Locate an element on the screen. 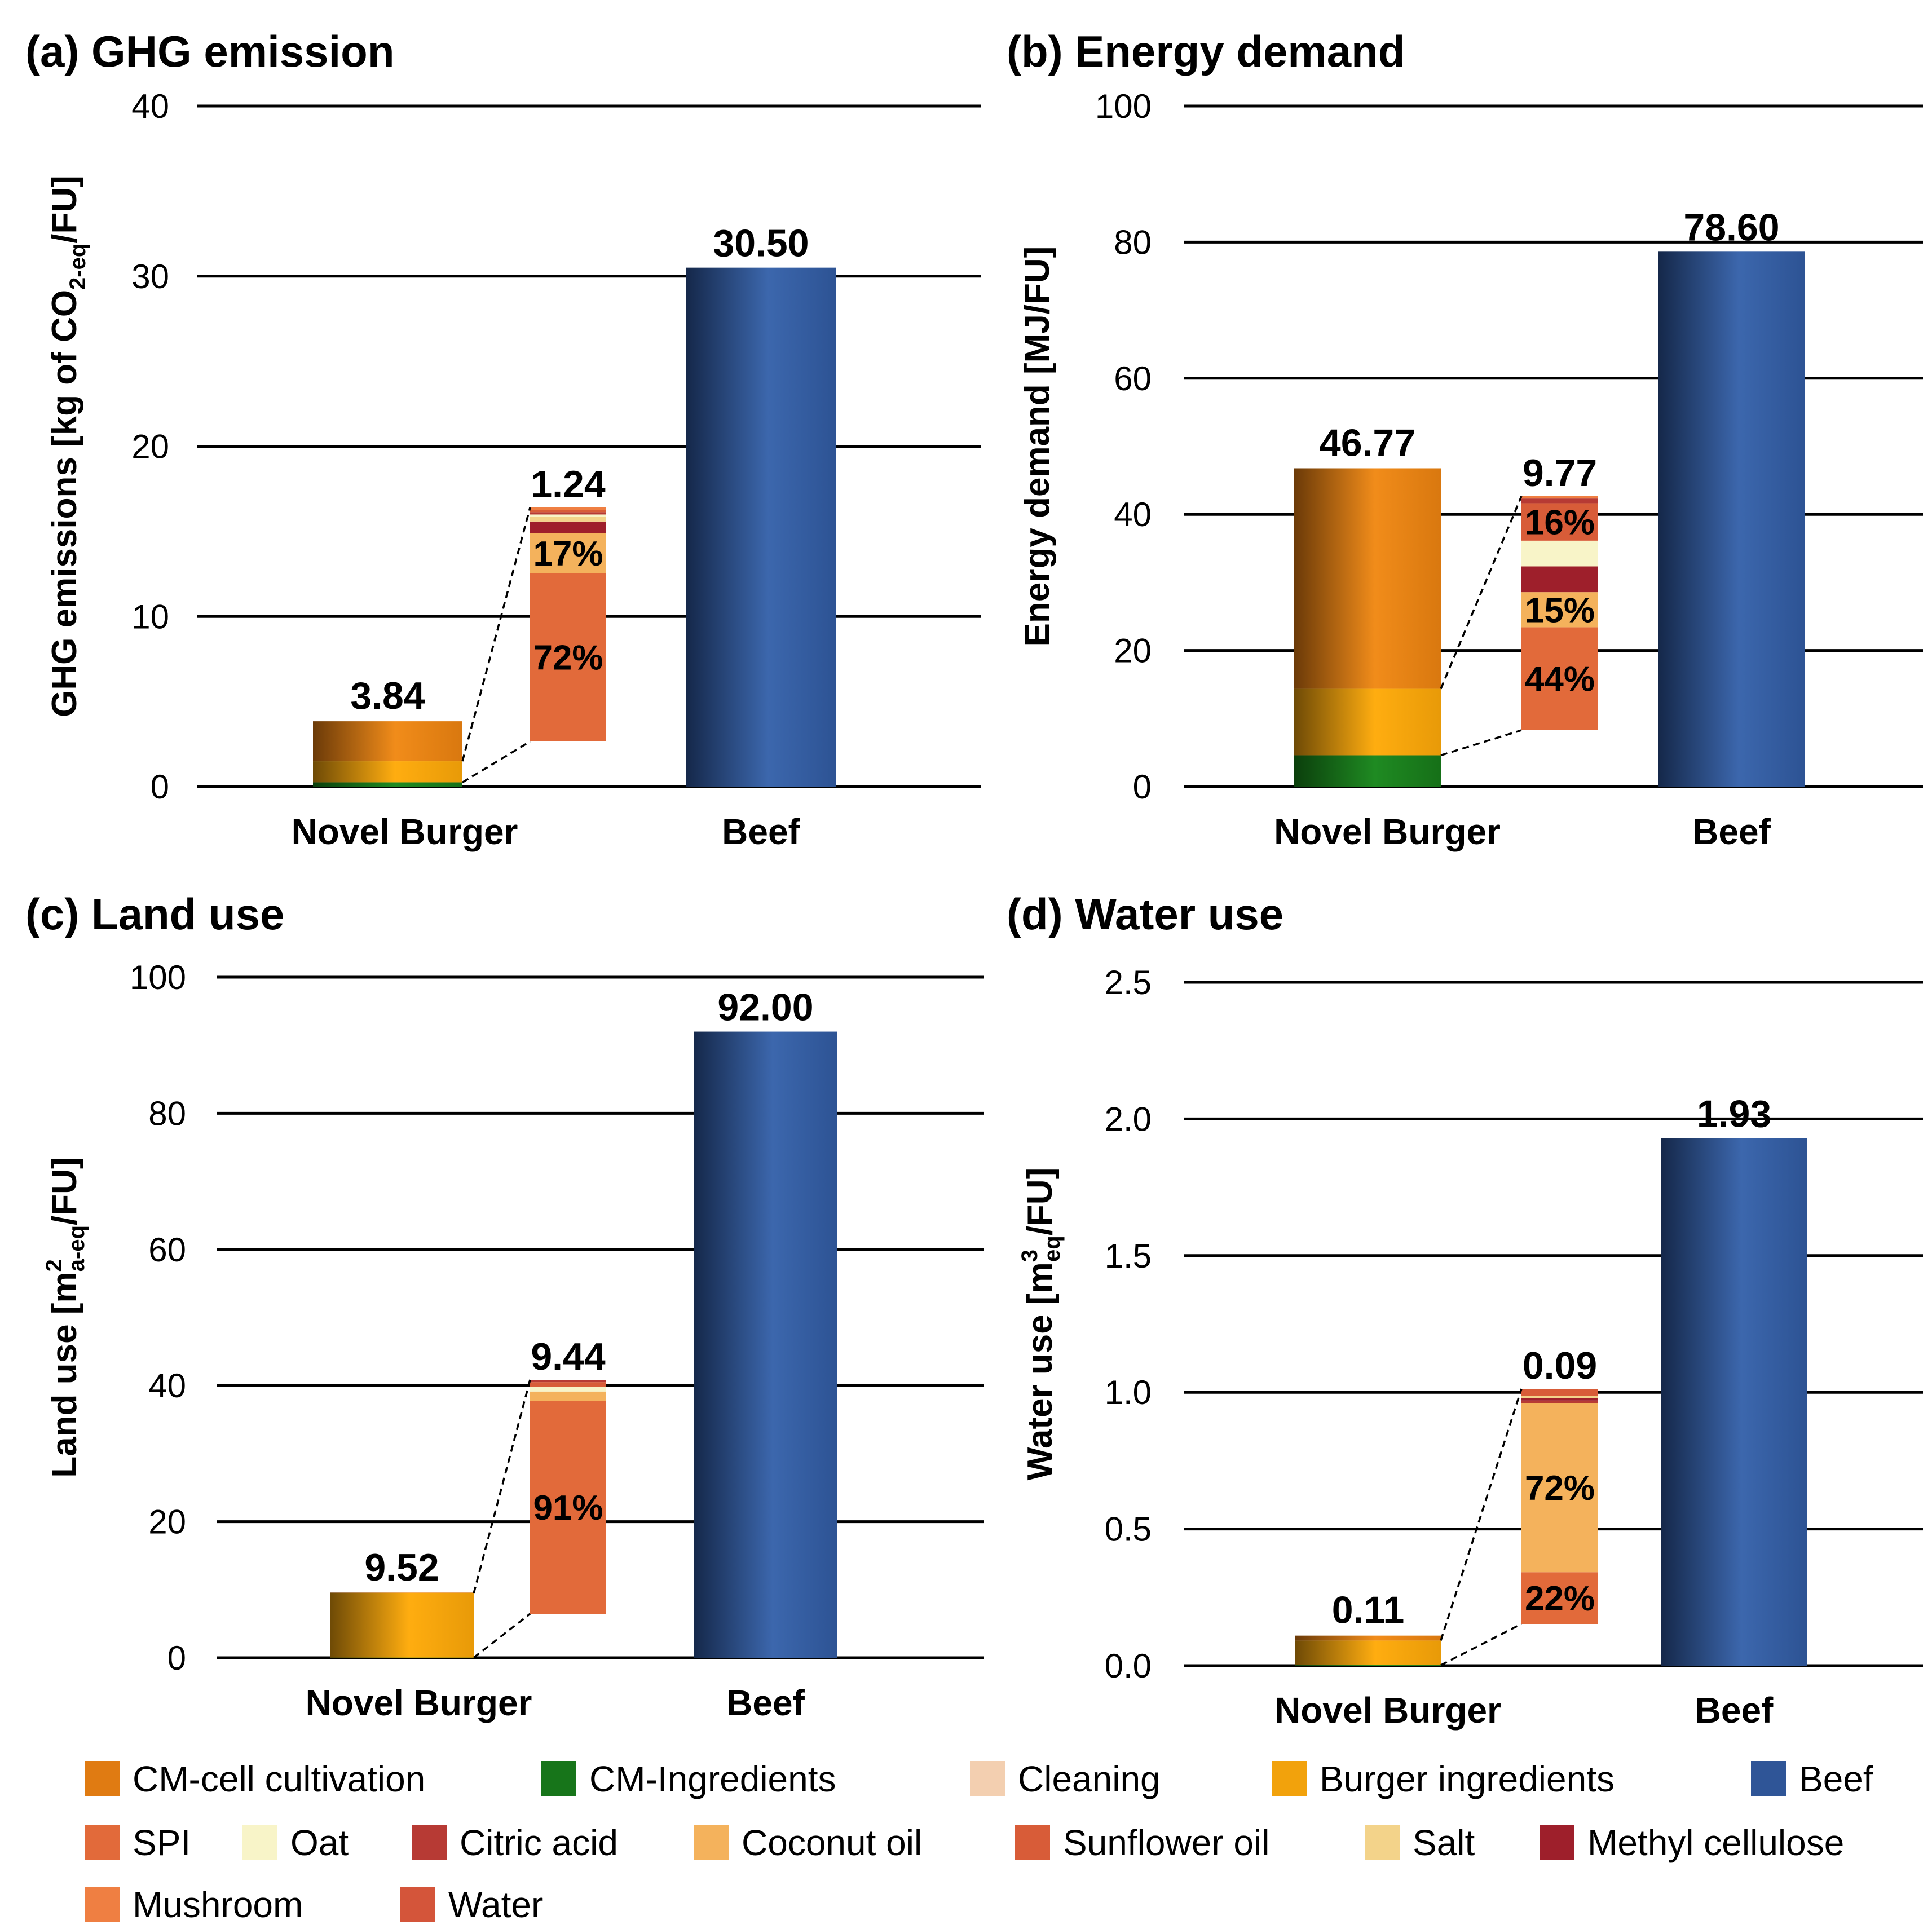 This screenshot has width=1932, height=1929. legend-item-oat: Oat is located at coordinates (295, 1842).